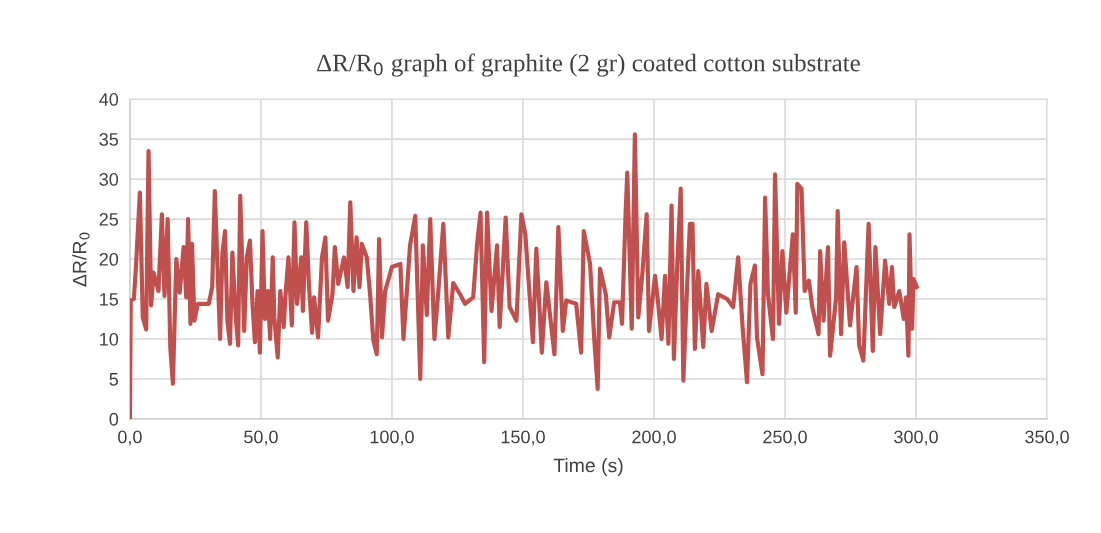 This screenshot has height=533, width=1101. Describe the element at coordinates (114, 379) in the screenshot. I see `y-tick-label: 5` at that location.